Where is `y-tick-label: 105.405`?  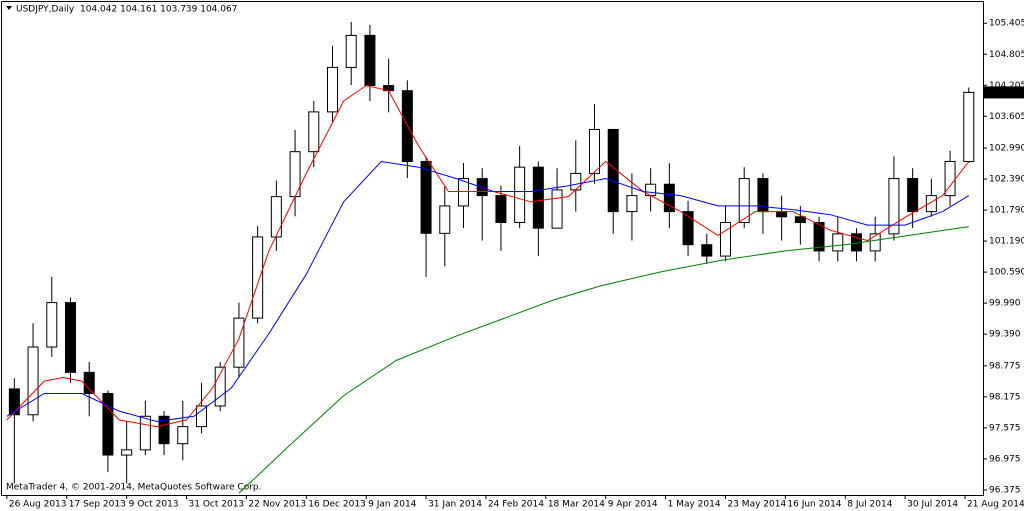 y-tick-label: 105.405 is located at coordinates (1006, 24).